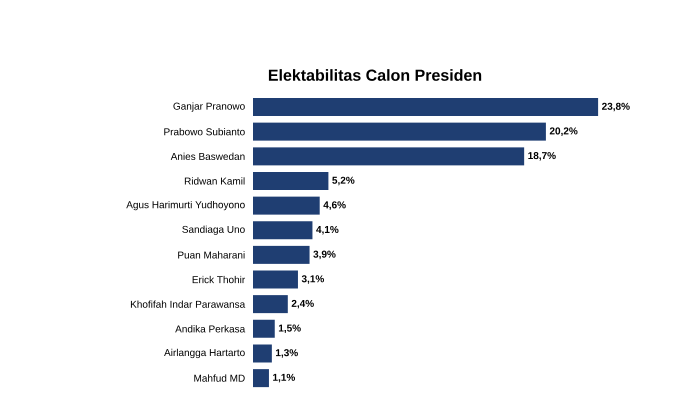 The width and height of the screenshot is (700, 393). What do you see at coordinates (211, 255) in the screenshot?
I see `y-tick-label: Puan Maharani` at bounding box center [211, 255].